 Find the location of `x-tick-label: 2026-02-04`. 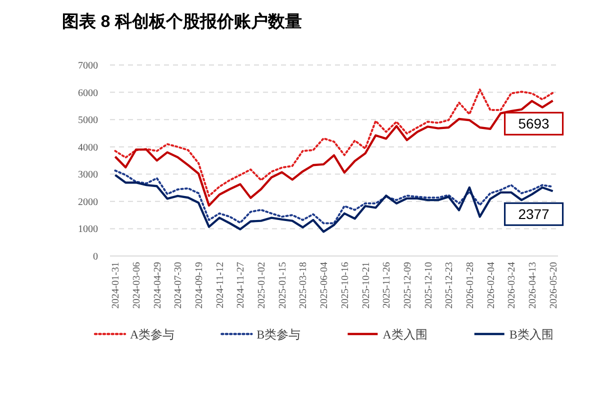

x-tick-label: 2026-02-04 is located at coordinates (491, 285).